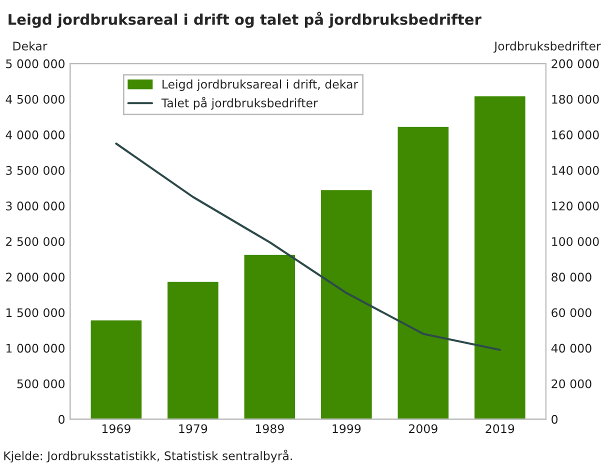 Image resolution: width=610 pixels, height=471 pixels. What do you see at coordinates (423, 429) in the screenshot?
I see `x-tick-label: 2009` at bounding box center [423, 429].